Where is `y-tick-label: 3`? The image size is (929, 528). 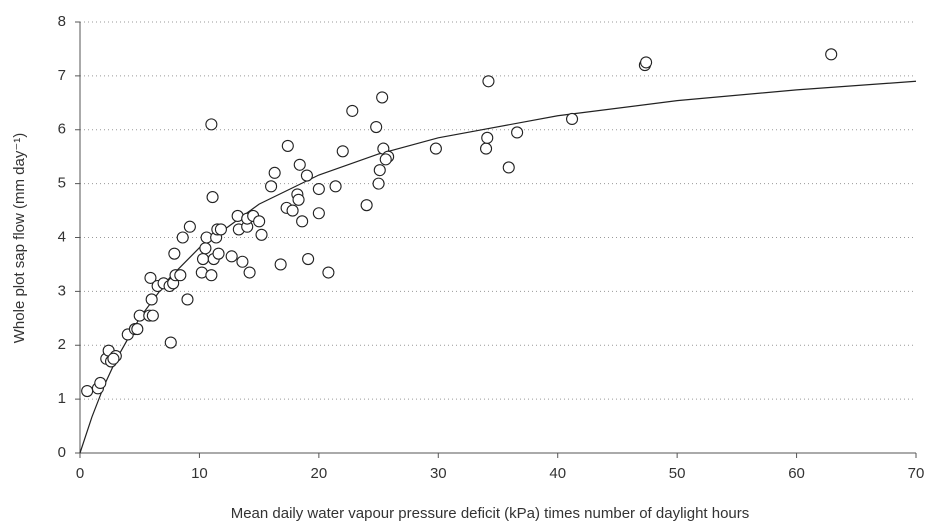 y-tick-label: 3 is located at coordinates (62, 290).